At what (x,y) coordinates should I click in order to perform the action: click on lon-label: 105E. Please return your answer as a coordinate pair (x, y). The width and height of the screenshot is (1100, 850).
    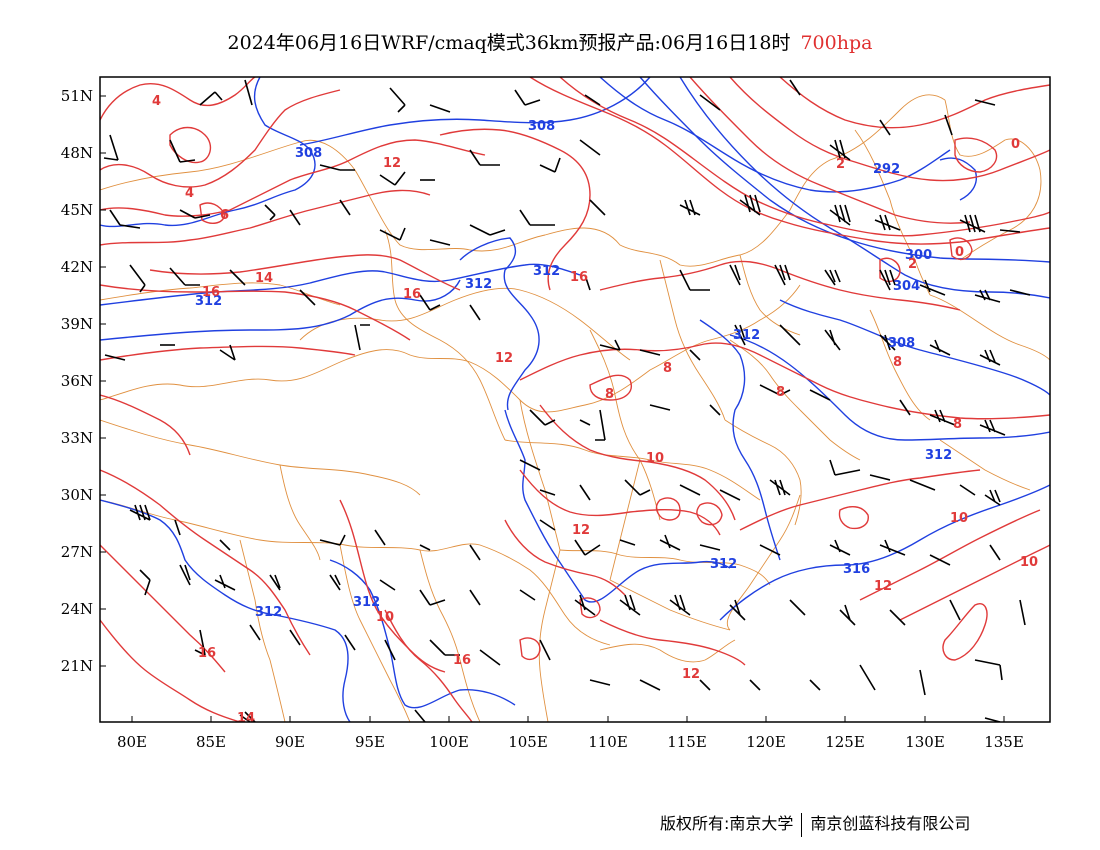
    Looking at the image, I should click on (528, 742).